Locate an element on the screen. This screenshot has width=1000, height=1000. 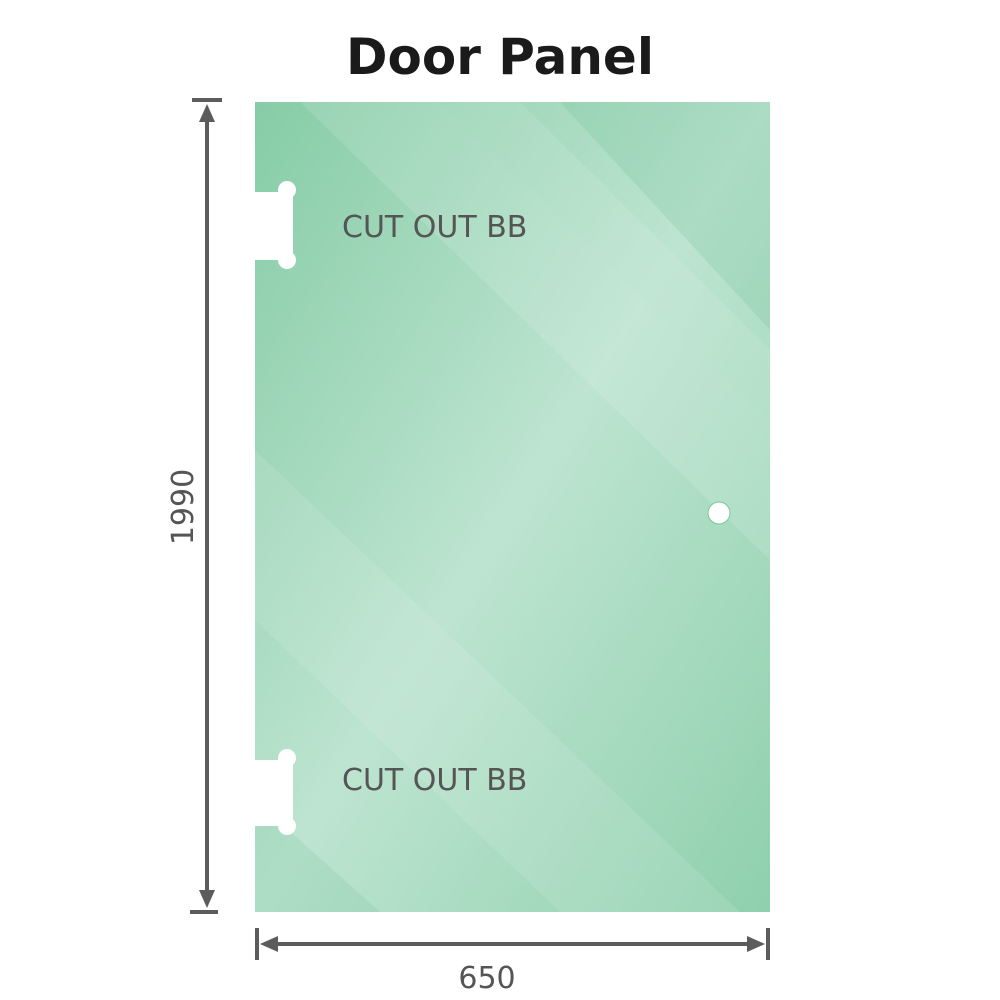
diagram-title: Door Panel is located at coordinates (500, 57).